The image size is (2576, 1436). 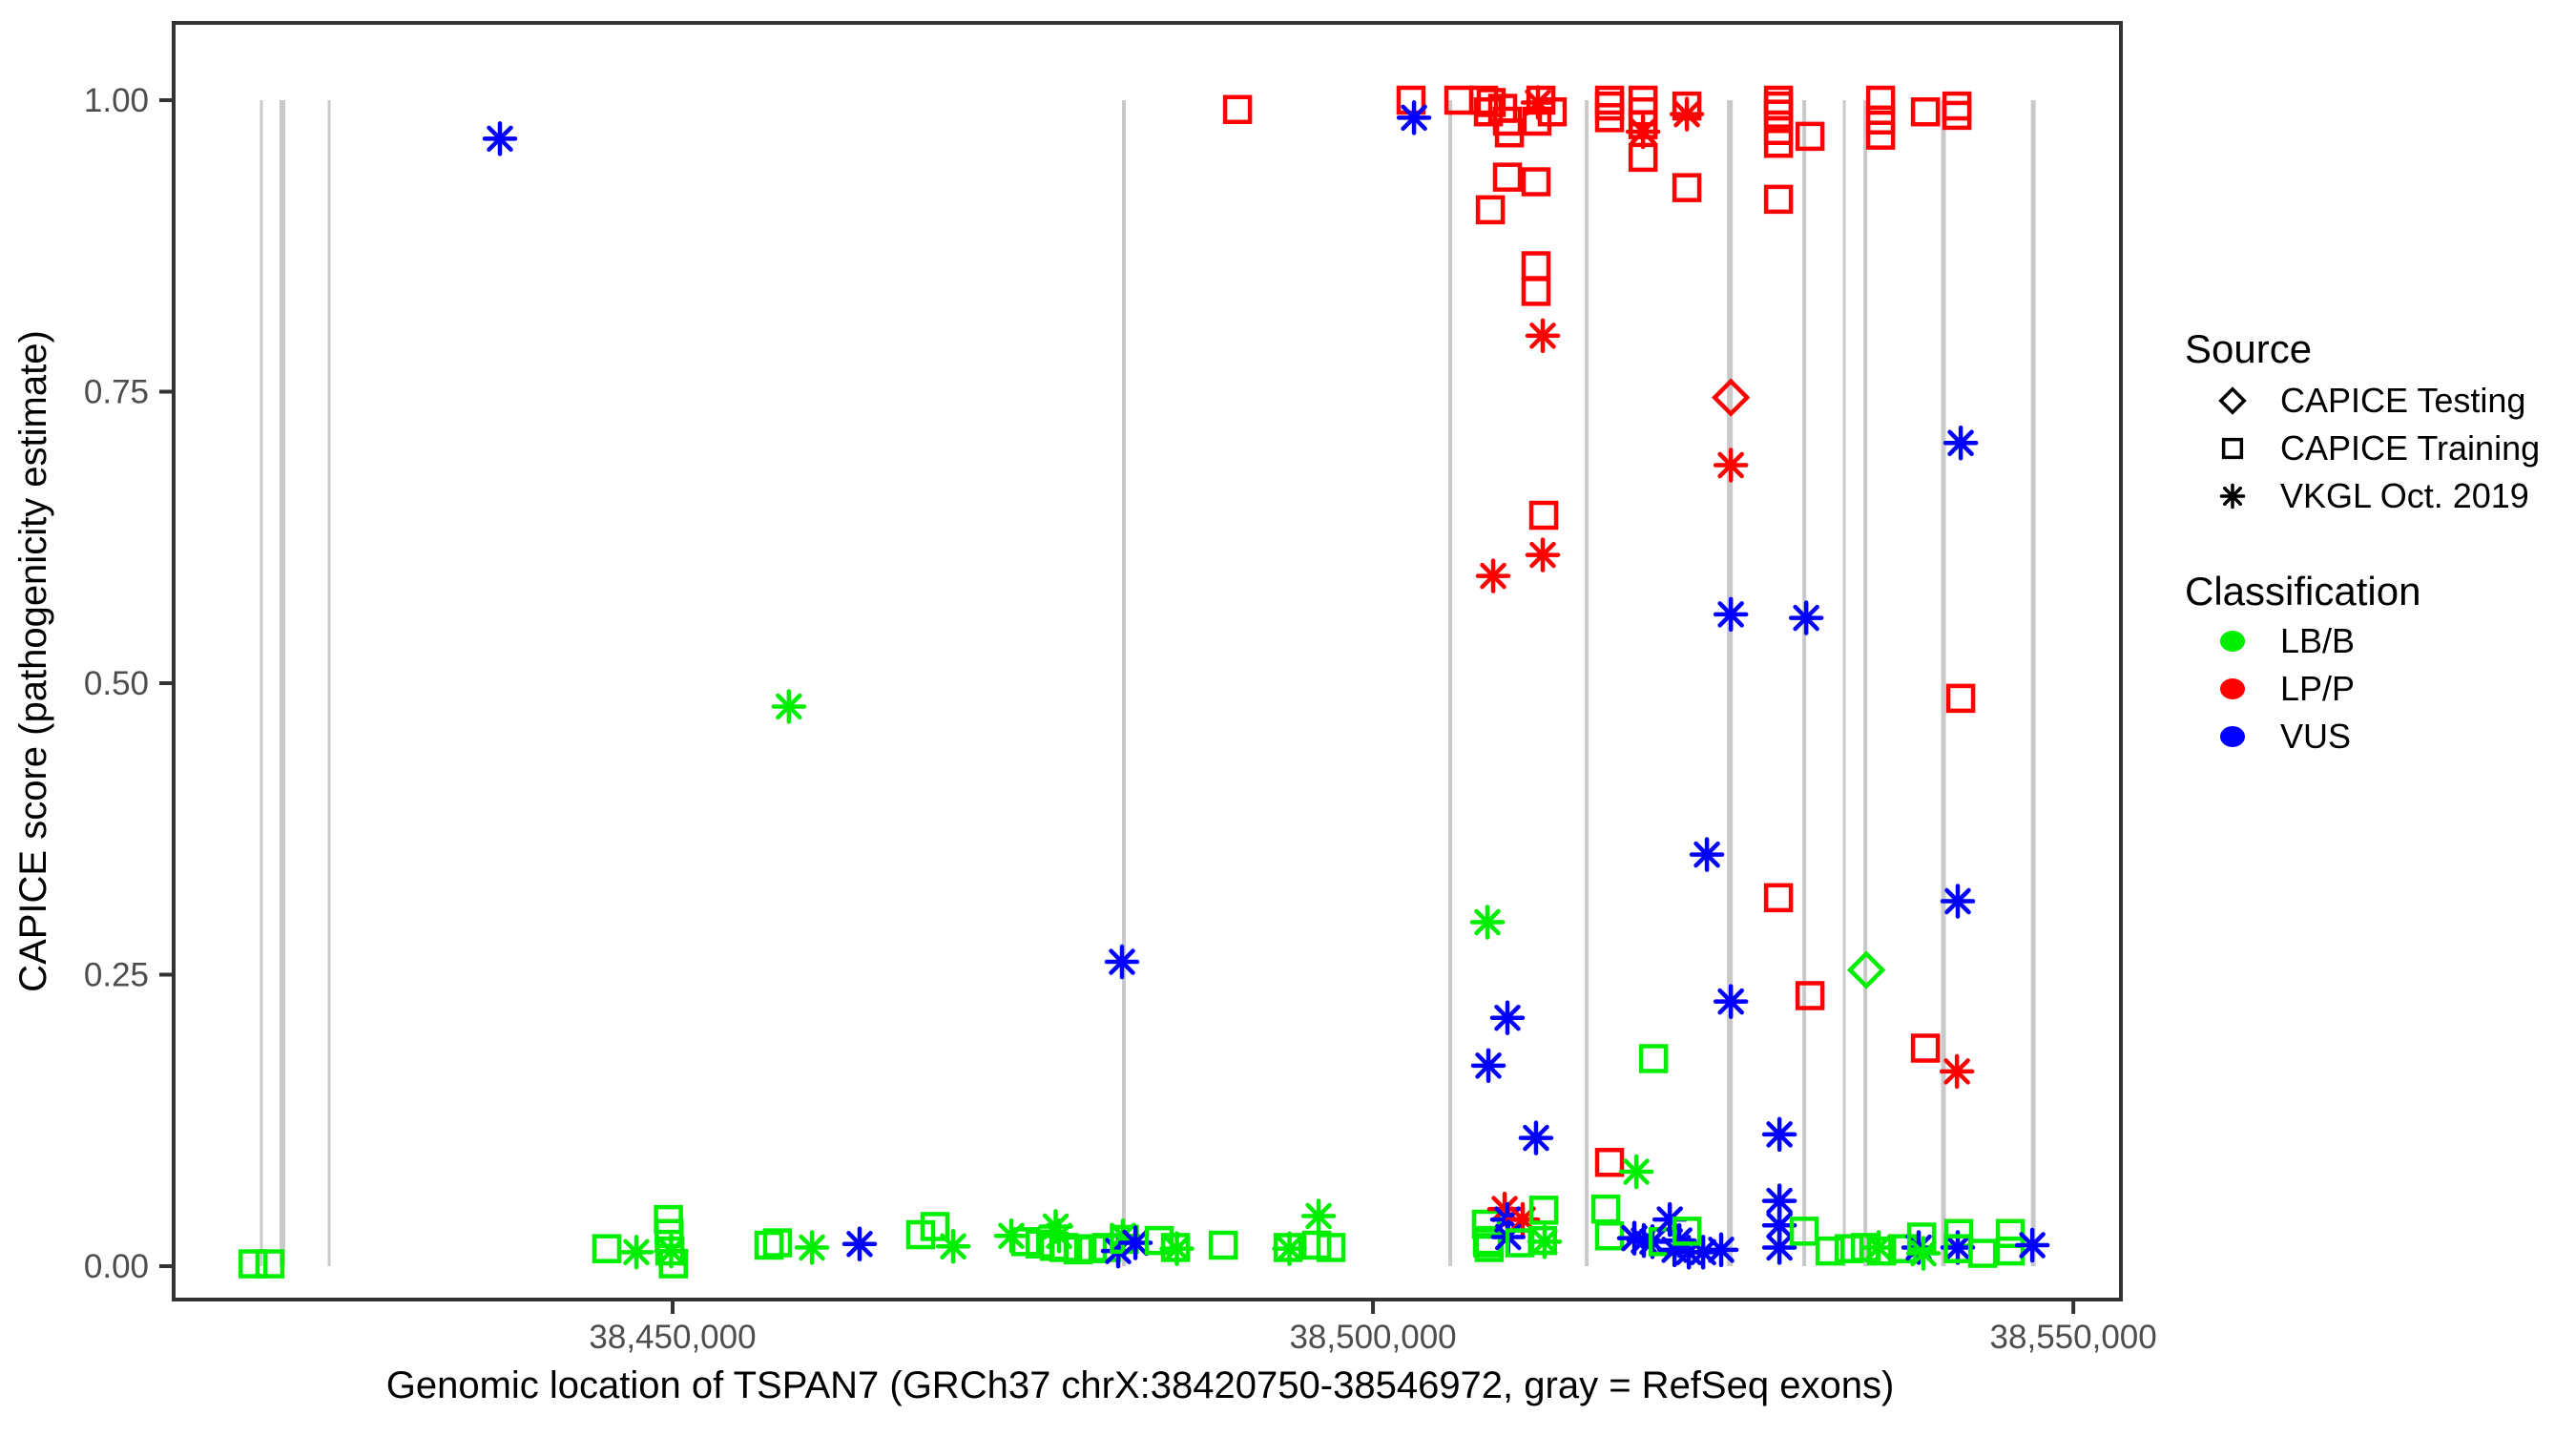 What do you see at coordinates (2315, 736) in the screenshot?
I see `legend-class-label: VUS` at bounding box center [2315, 736].